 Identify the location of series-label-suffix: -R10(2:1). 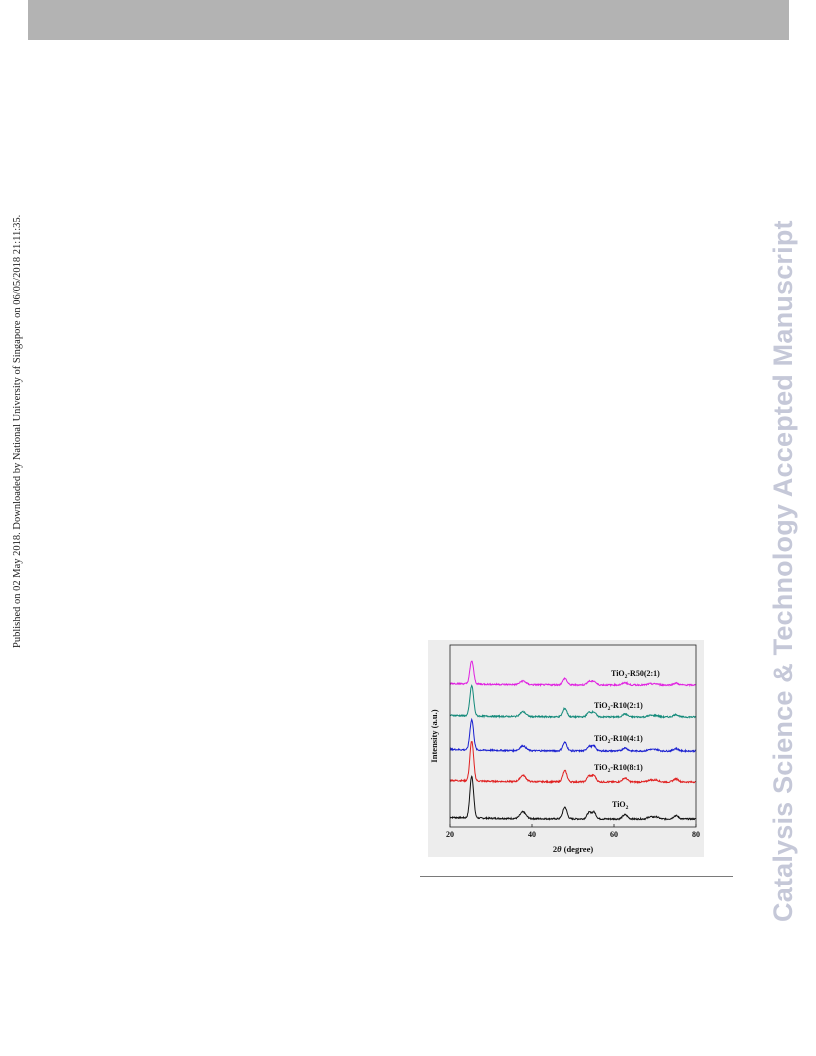
(626, 705).